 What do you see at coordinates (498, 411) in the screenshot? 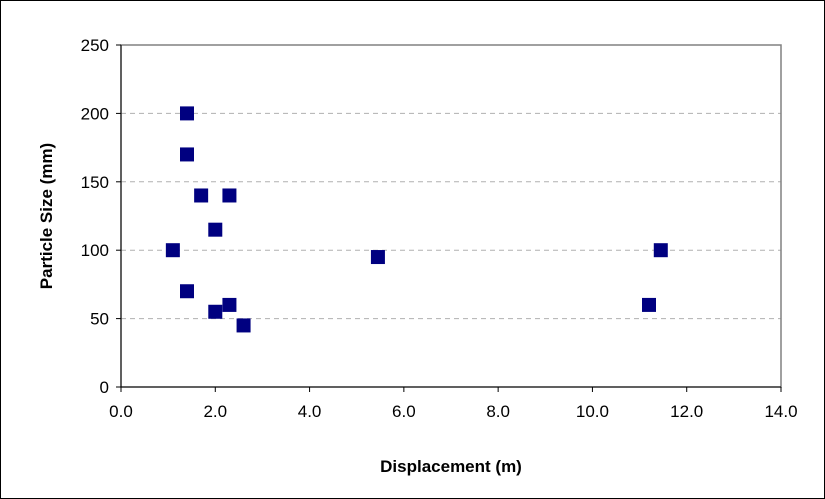
I see `x-tick-label: 8.0` at bounding box center [498, 411].